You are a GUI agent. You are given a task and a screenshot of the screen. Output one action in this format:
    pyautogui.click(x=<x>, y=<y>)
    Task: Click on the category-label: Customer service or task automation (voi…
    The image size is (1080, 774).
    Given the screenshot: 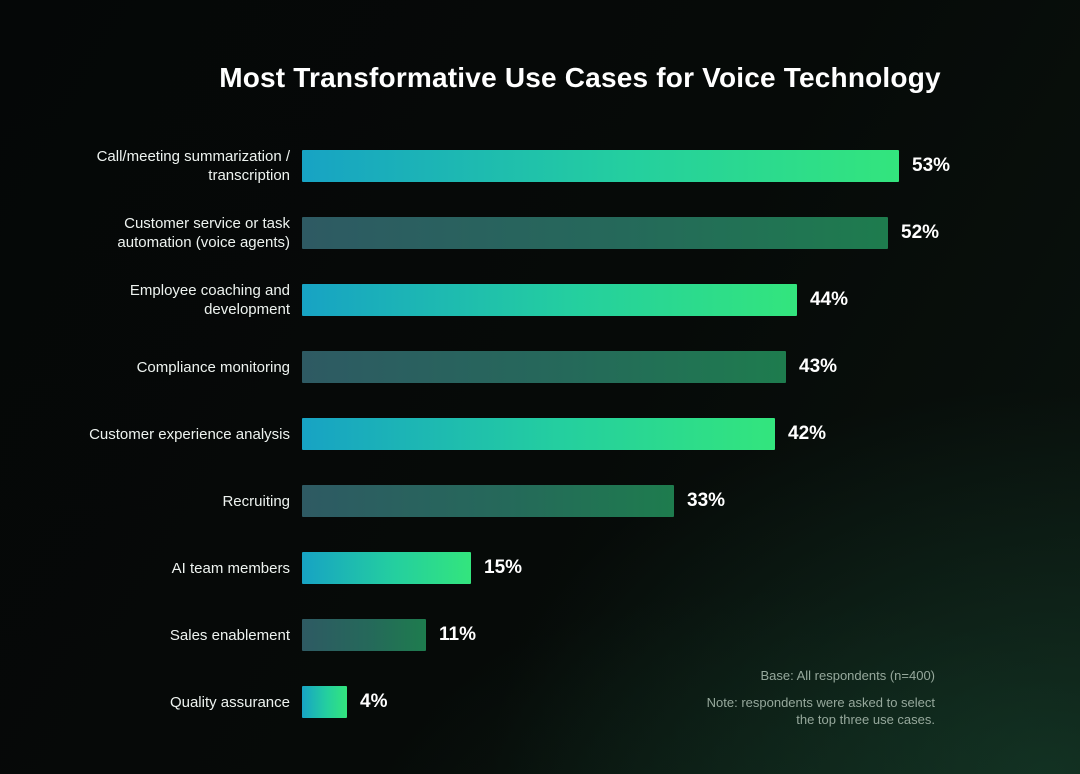 What is the action you would take?
    pyautogui.click(x=203, y=233)
    